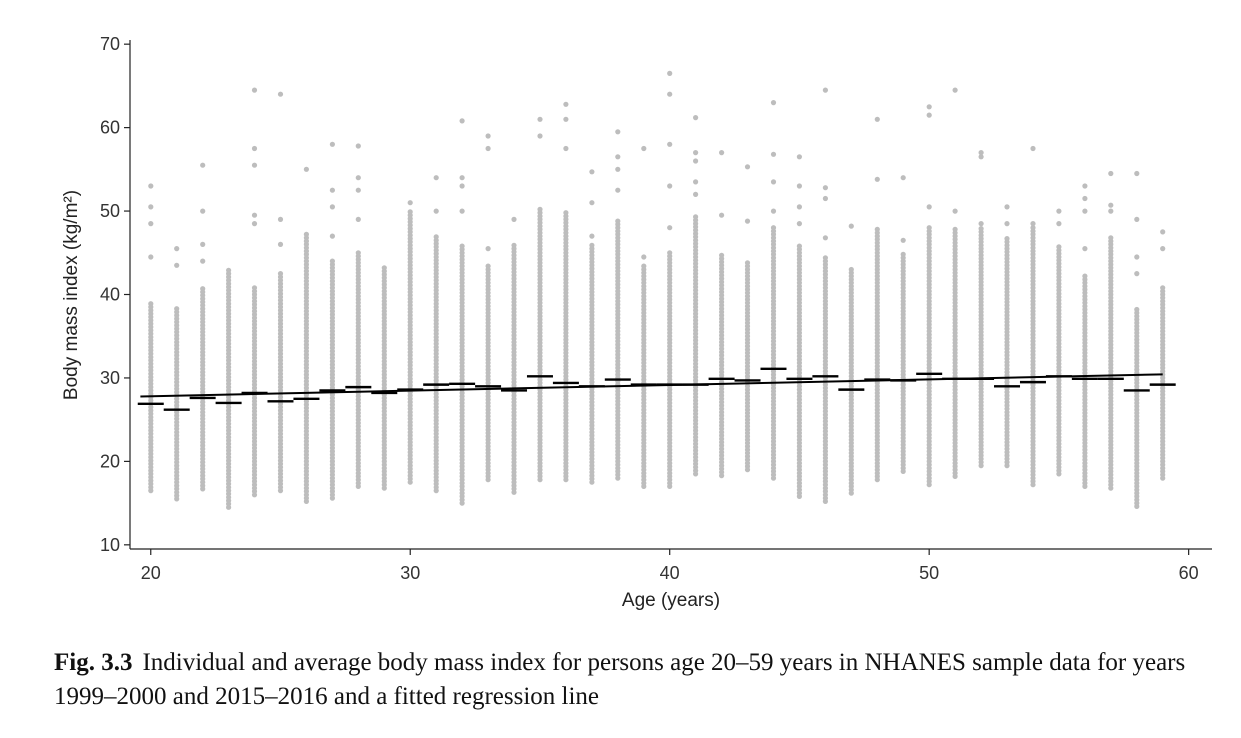  Describe the element at coordinates (71, 295) in the screenshot. I see `y-axis-title: Body mass index (kg/m²)` at that location.